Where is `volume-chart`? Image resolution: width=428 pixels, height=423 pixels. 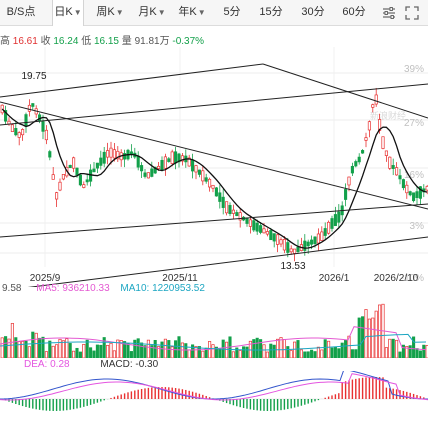
volume-chart is located at coordinates (214, 327).